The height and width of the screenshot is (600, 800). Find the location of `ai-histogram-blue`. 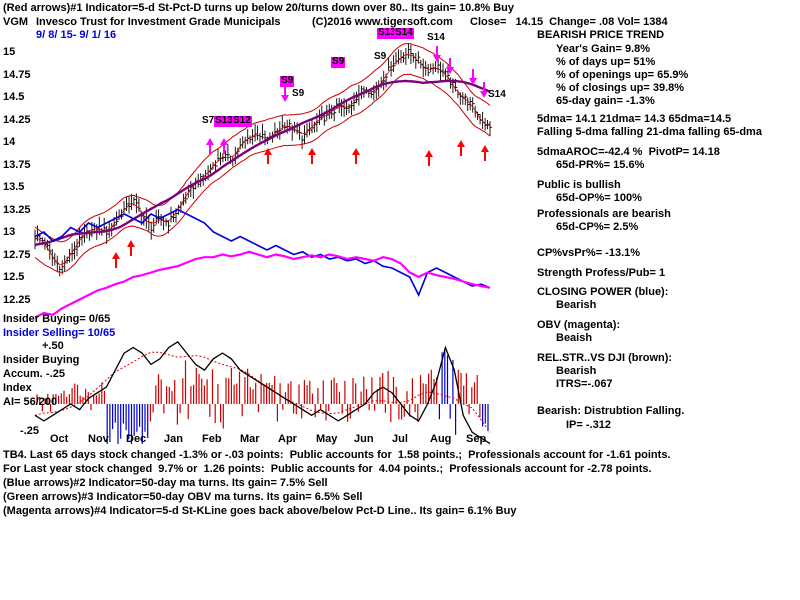

ai-histogram-blue is located at coordinates (297, 397).